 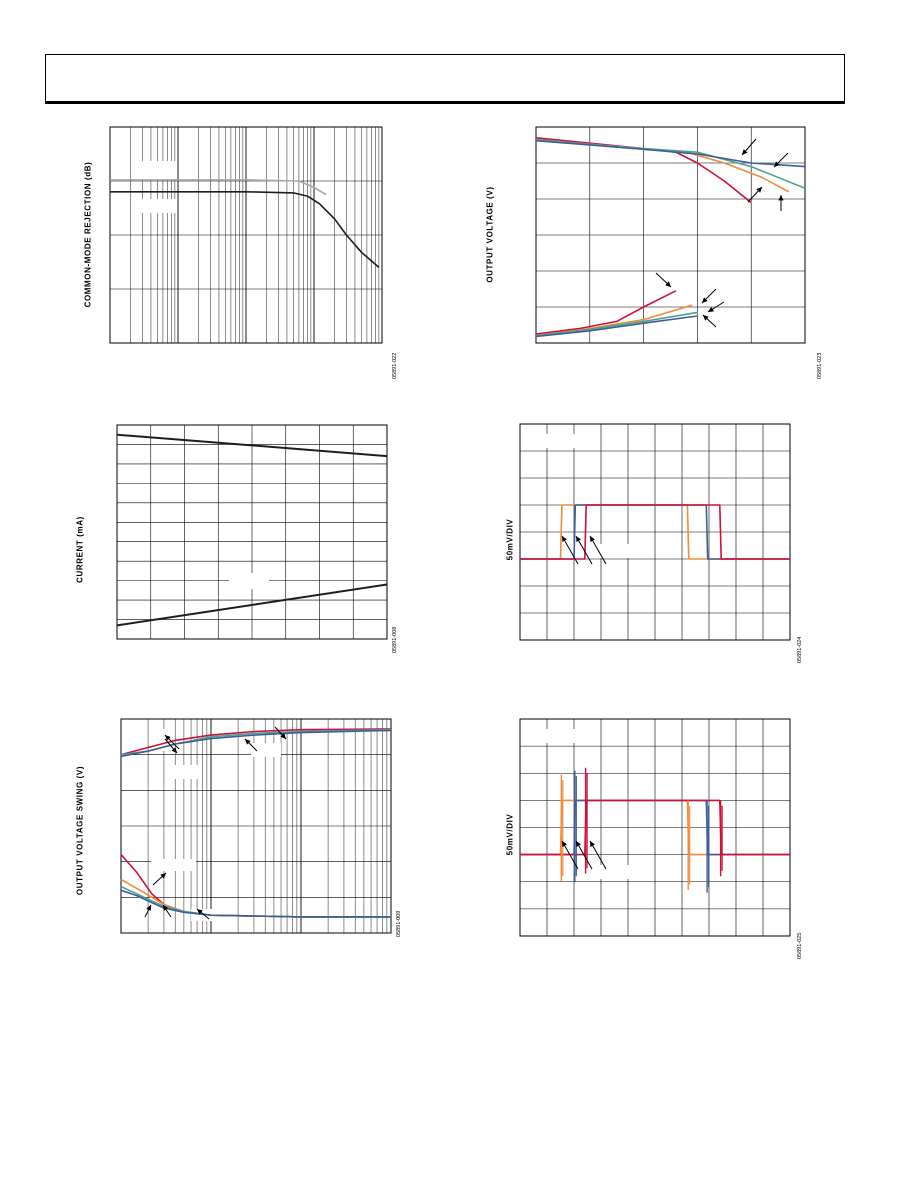 I want to click on pulse-large-chart, so click(x=655, y=827).